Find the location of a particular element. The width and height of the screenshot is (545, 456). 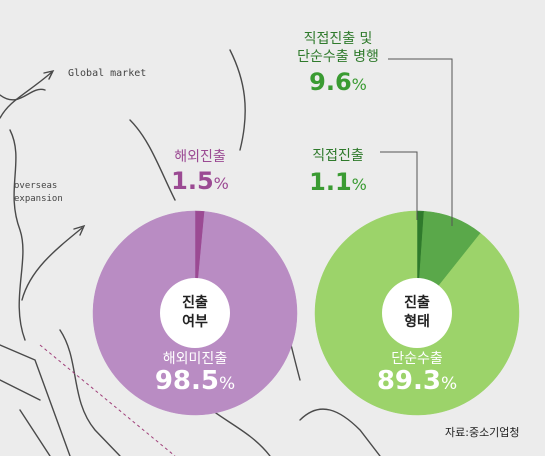

slice-label-overseas-entry: 해외진출 is located at coordinates (200, 156).